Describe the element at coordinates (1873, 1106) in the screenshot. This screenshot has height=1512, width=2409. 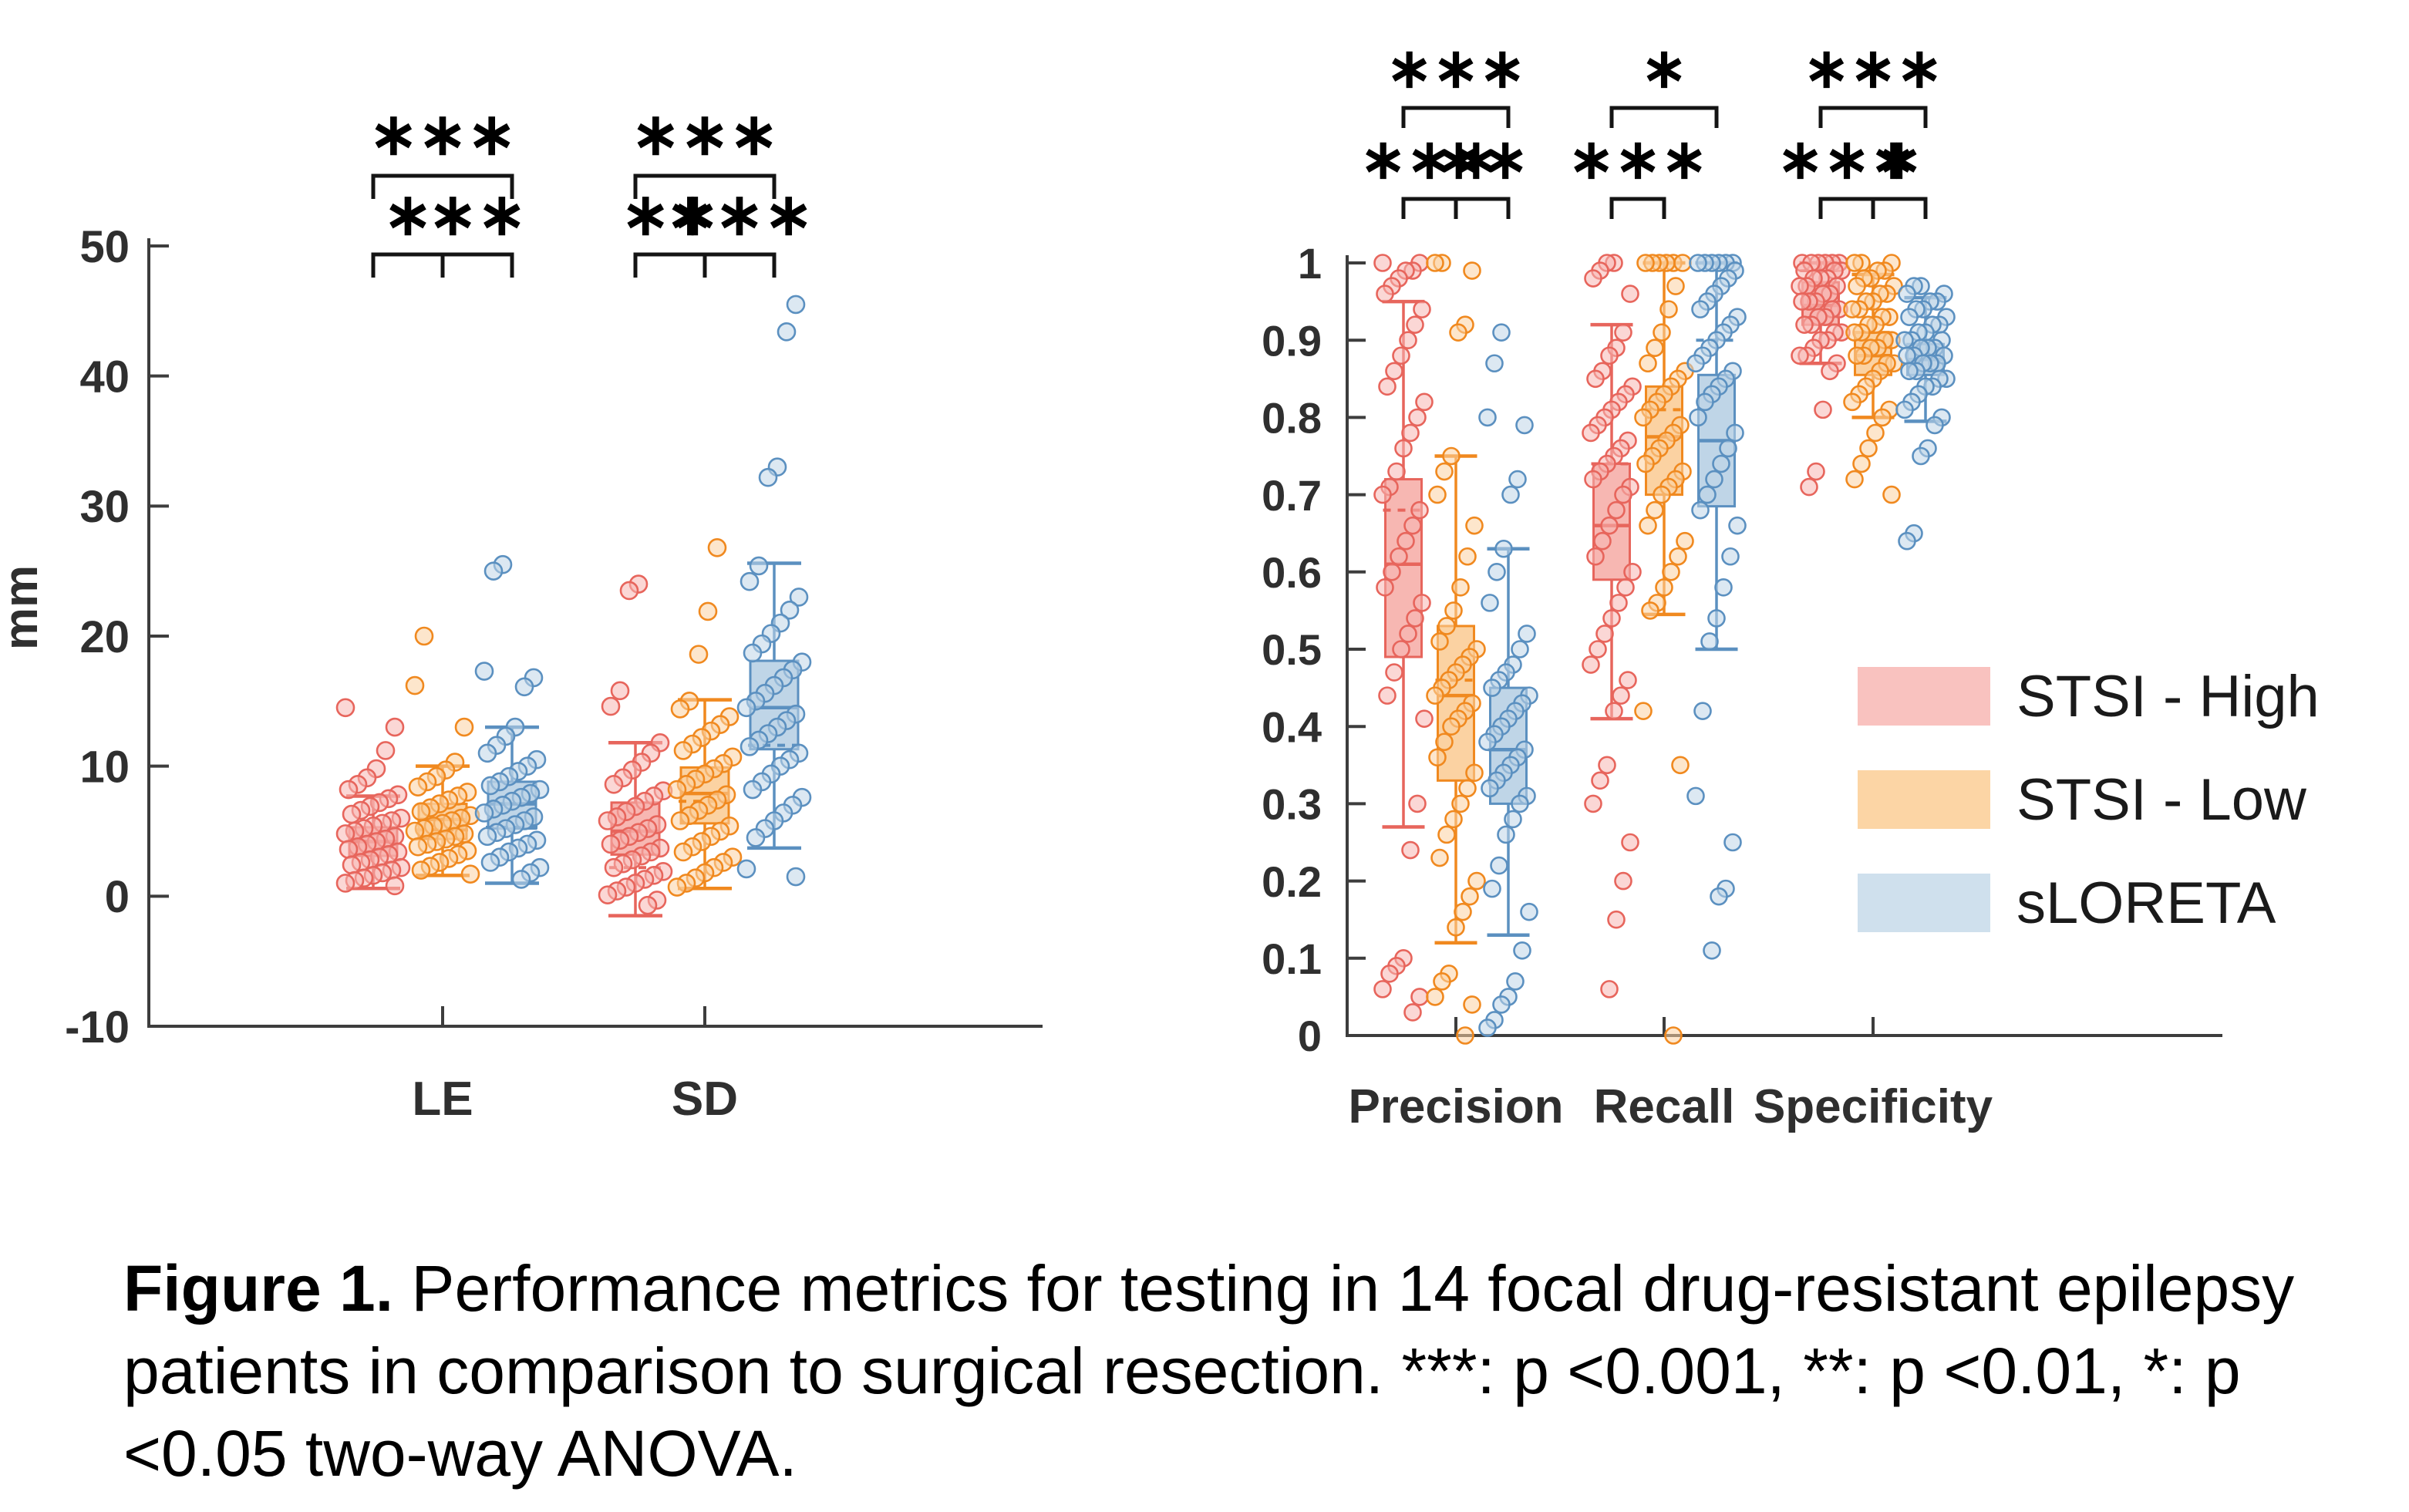
I see `x-category-label: Specificity` at that location.